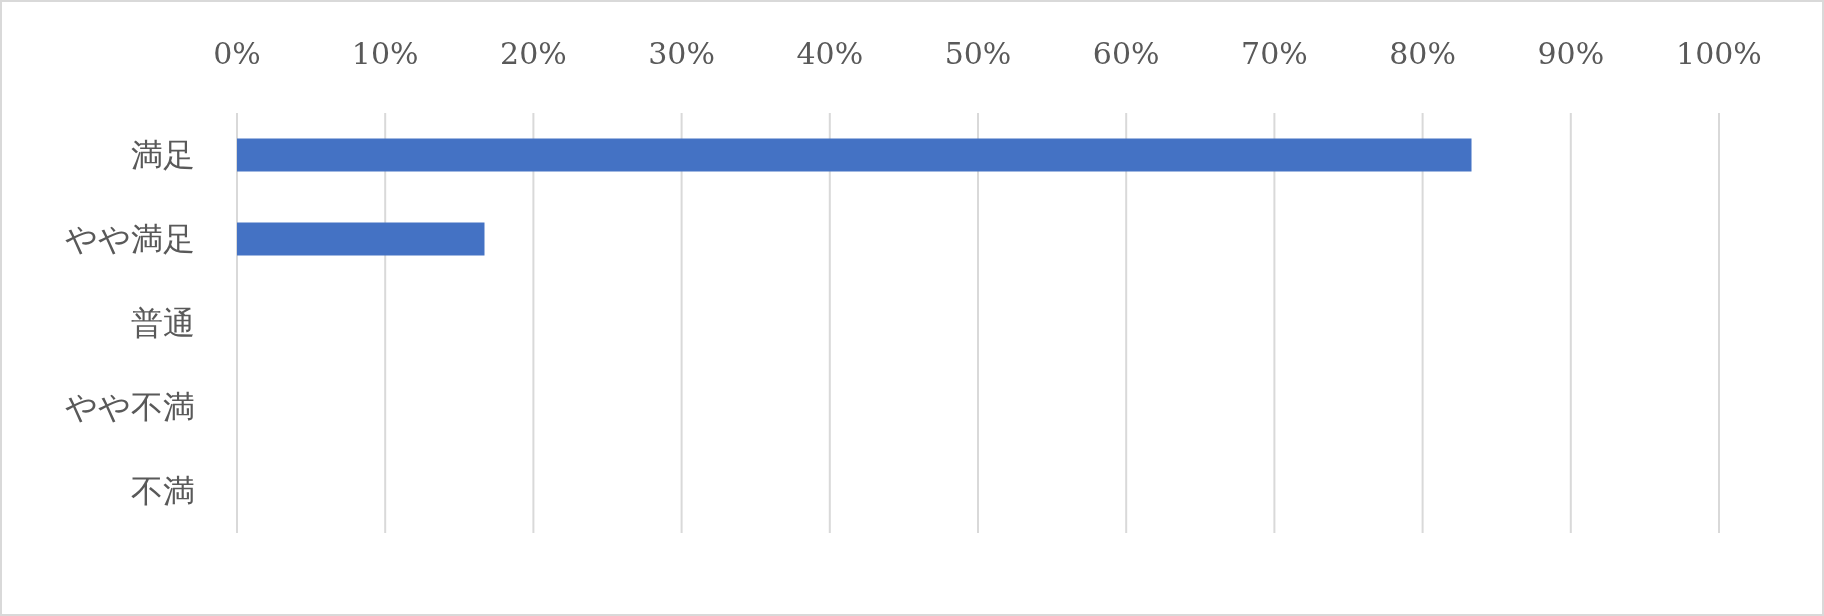 The image size is (1824, 616). I want to click on x-tick-label: 0%, so click(237, 53).